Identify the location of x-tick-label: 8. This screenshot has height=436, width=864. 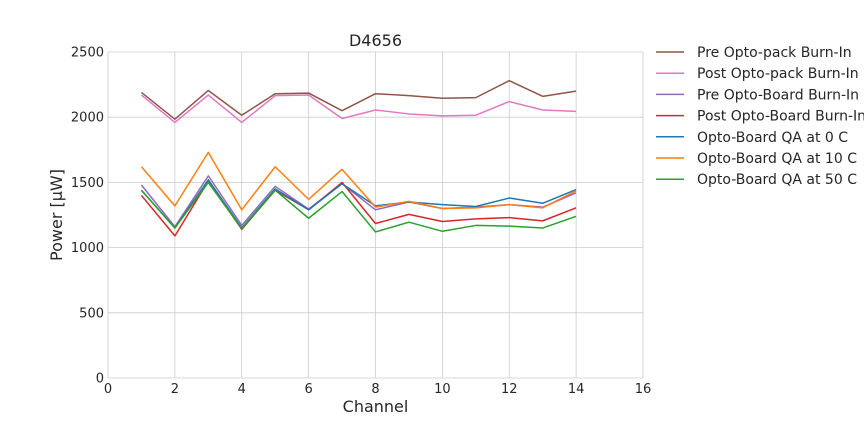
(375, 389).